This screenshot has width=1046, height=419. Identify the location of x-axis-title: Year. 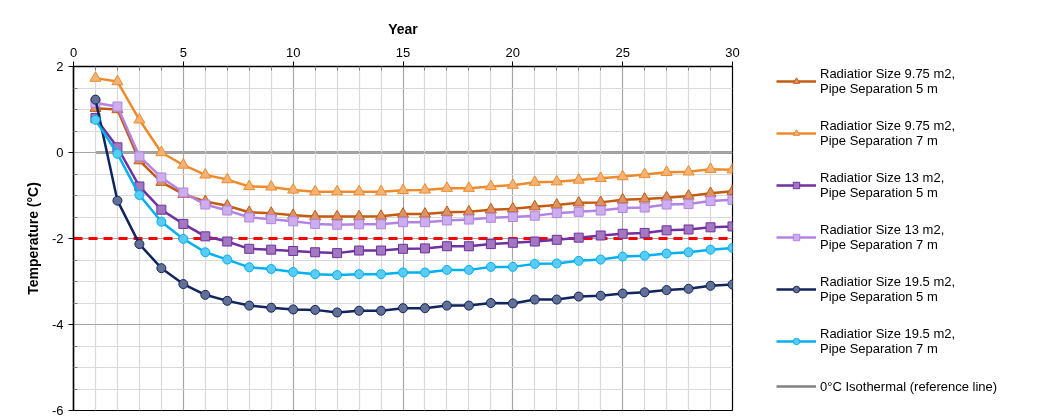
(403, 28).